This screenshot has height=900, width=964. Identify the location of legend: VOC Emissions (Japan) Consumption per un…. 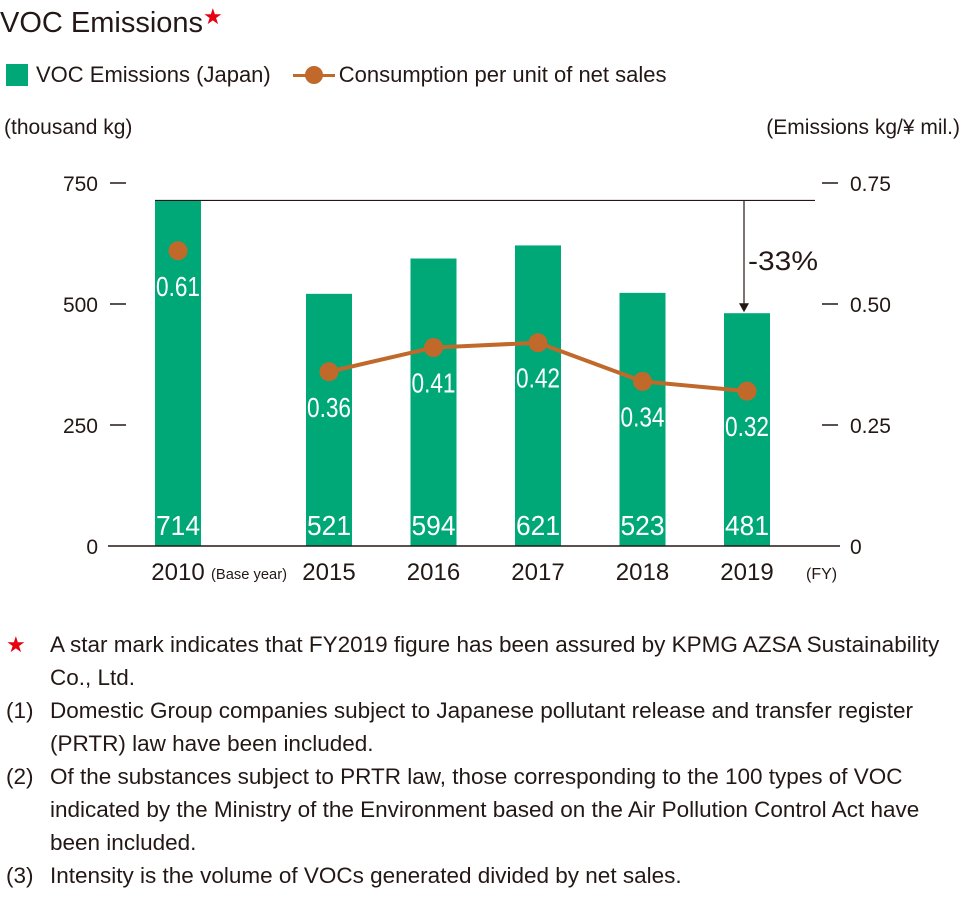
(336, 75).